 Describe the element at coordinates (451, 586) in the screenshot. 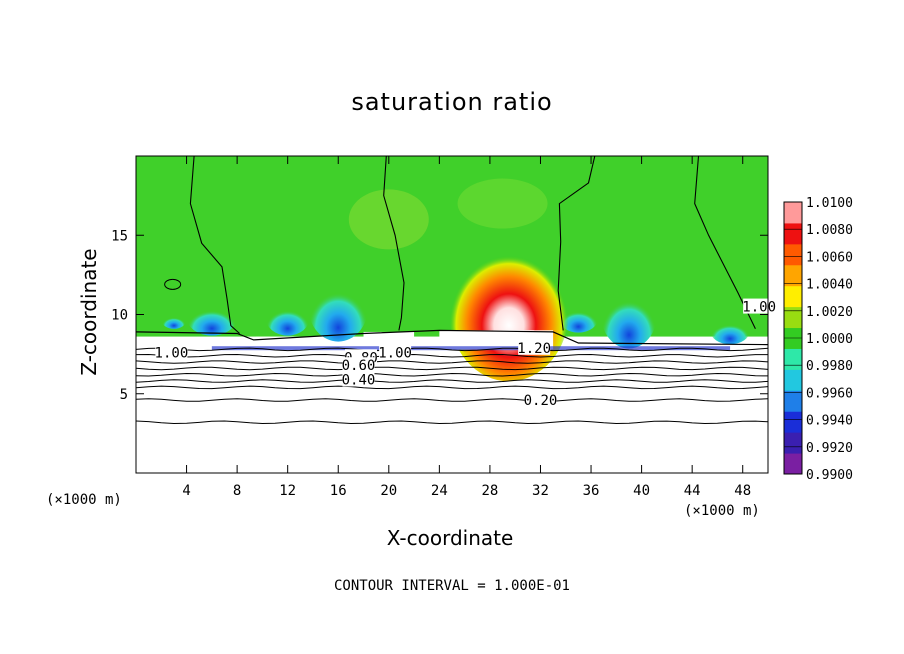

I see `contour-interval-note: CONTOUR INTERVAL = 1.000E-01` at that location.